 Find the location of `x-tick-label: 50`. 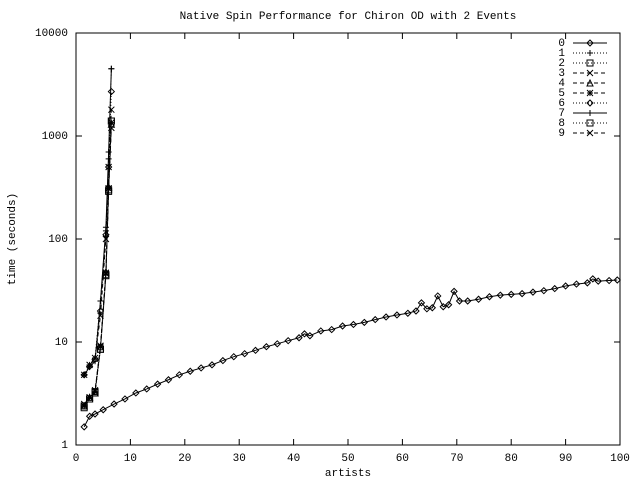

x-tick-label: 50 is located at coordinates (347, 459).